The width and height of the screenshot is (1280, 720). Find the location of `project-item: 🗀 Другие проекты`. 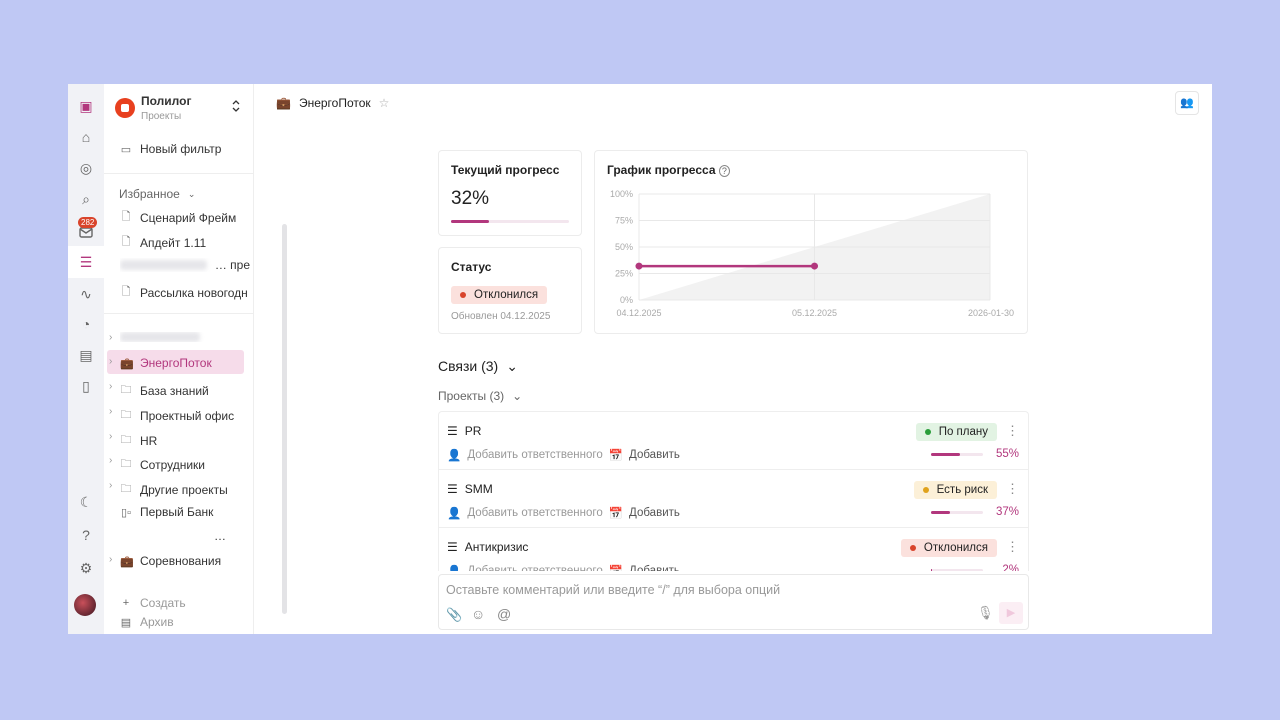

project-item: 🗀 Другие проекты is located at coordinates (185, 489).